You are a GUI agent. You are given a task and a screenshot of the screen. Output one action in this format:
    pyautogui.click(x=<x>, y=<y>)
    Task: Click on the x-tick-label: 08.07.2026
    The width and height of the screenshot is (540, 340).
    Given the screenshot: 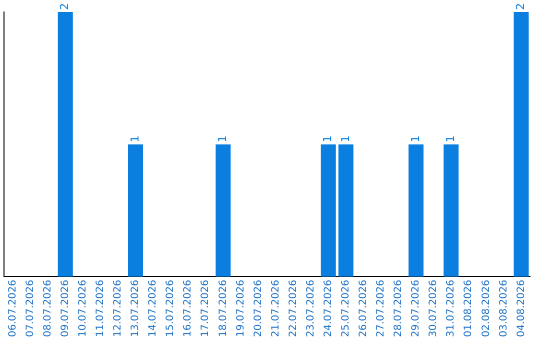 What is the action you would take?
    pyautogui.click(x=48, y=309)
    